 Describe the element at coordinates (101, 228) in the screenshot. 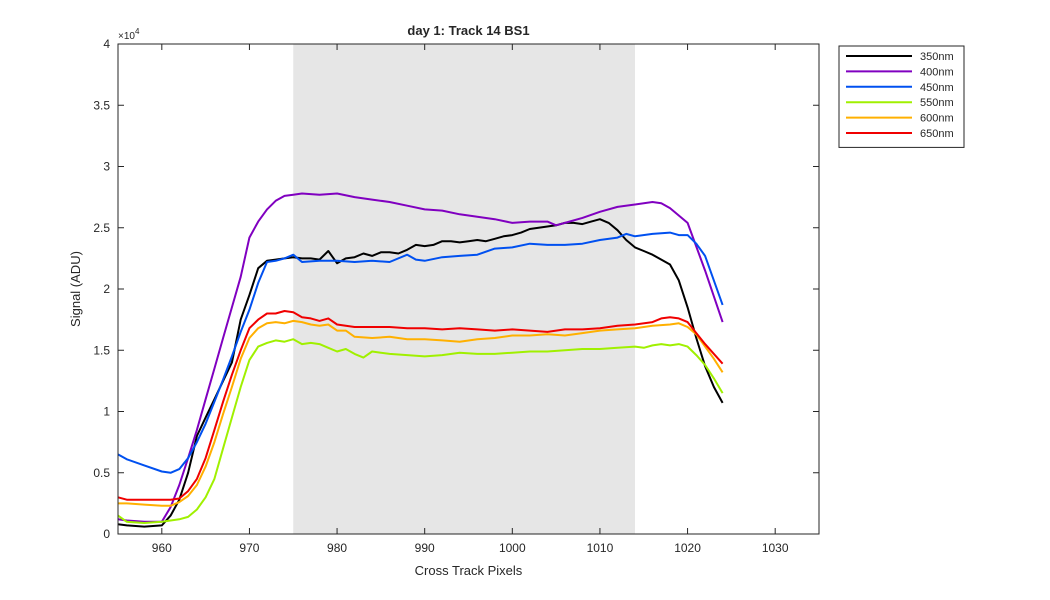

I see `y-tick-label: 2.5` at that location.